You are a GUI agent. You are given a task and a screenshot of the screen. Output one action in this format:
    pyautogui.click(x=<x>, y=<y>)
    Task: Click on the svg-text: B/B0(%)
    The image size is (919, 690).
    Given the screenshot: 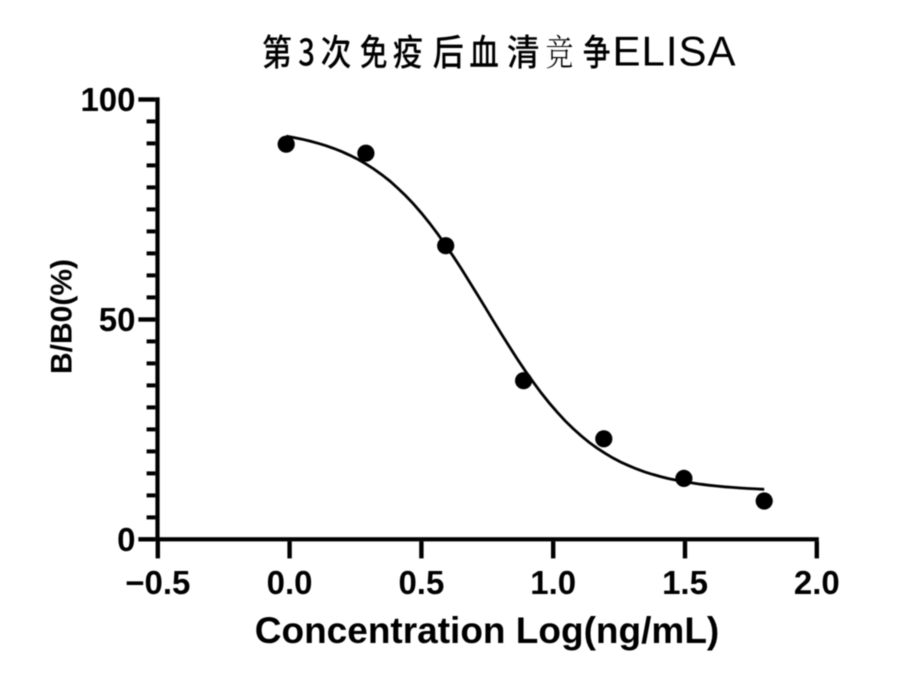 What is the action you would take?
    pyautogui.click(x=62, y=316)
    